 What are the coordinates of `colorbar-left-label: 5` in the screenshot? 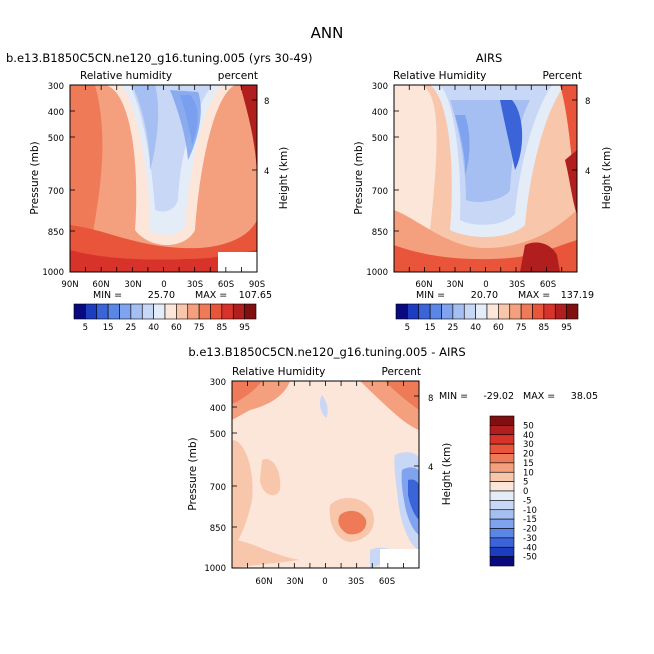 It's located at (85, 328).